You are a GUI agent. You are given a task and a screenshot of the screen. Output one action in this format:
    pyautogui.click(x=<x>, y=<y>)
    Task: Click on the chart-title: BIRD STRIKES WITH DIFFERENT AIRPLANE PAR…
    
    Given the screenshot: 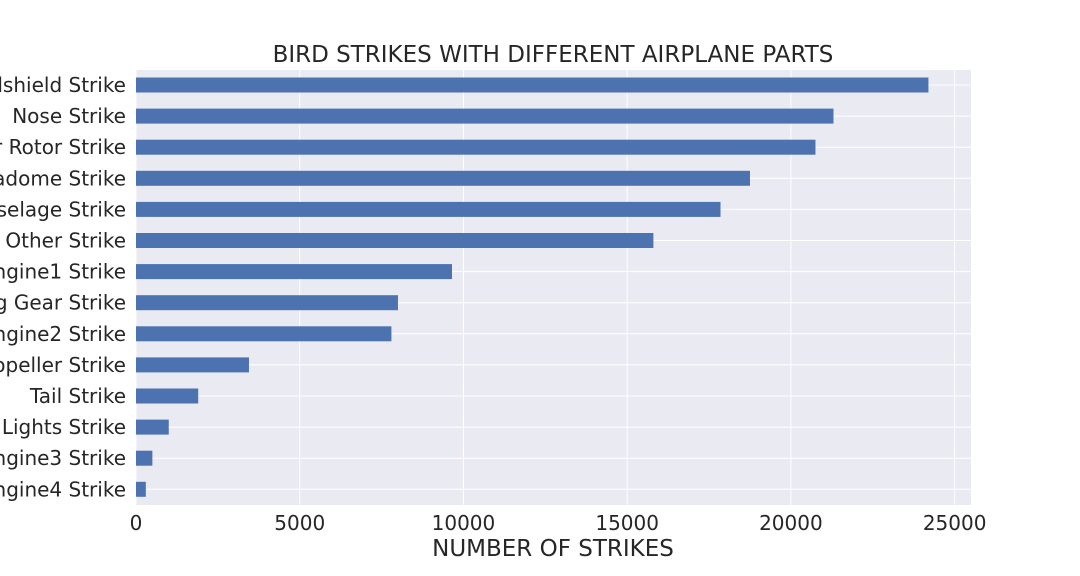 What is the action you would take?
    pyautogui.click(x=553, y=55)
    